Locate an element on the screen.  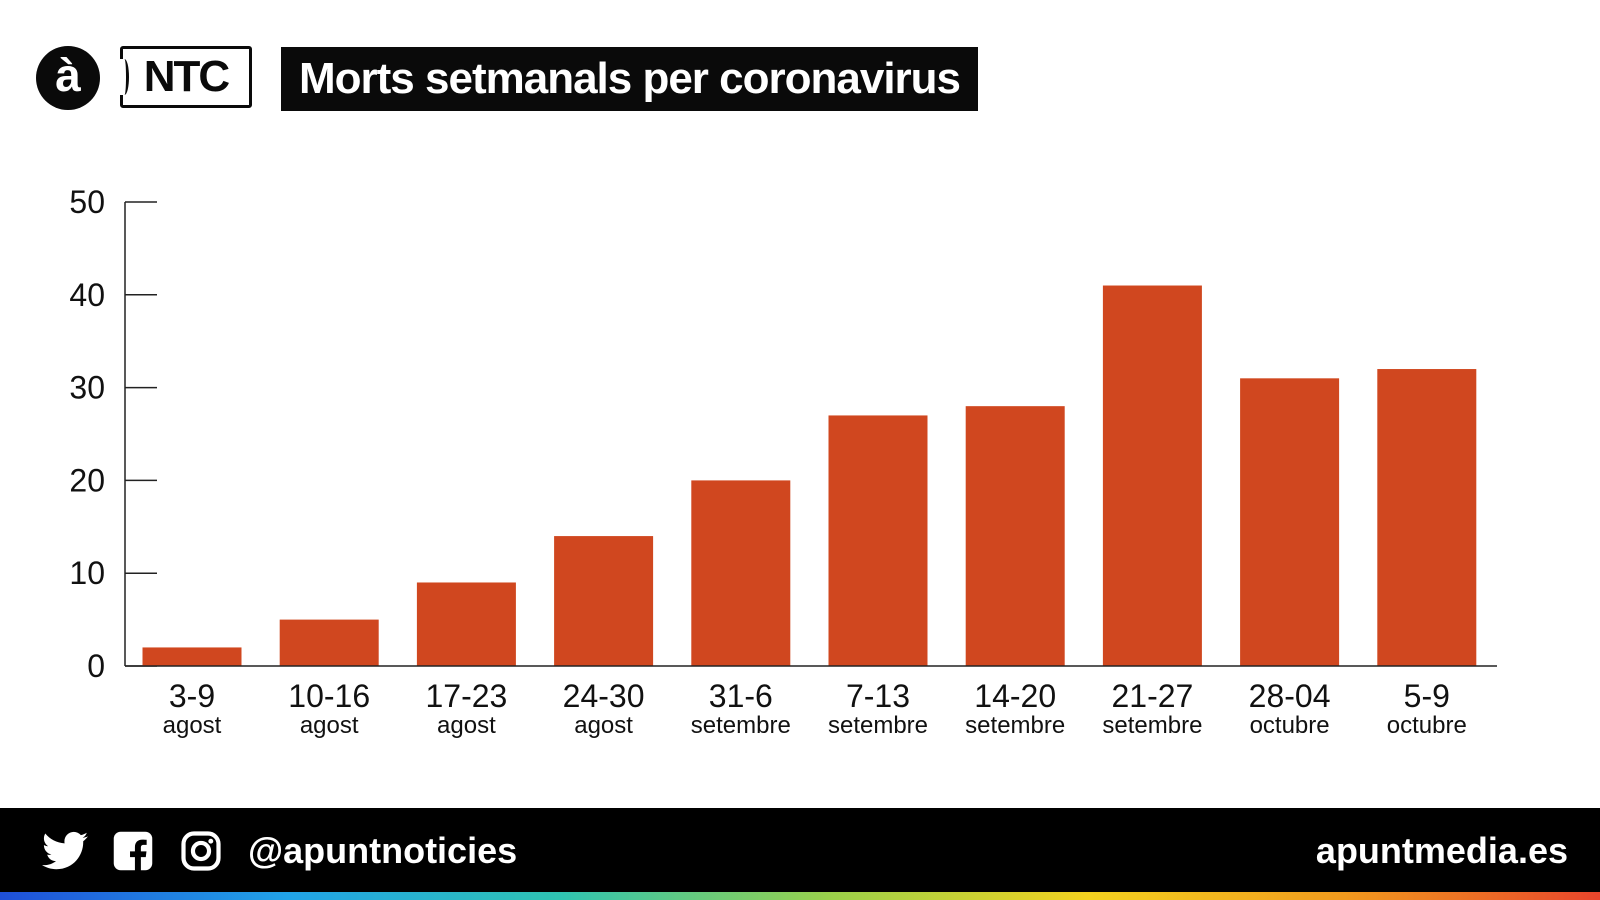
y-tick-label: 40 is located at coordinates (87, 295).